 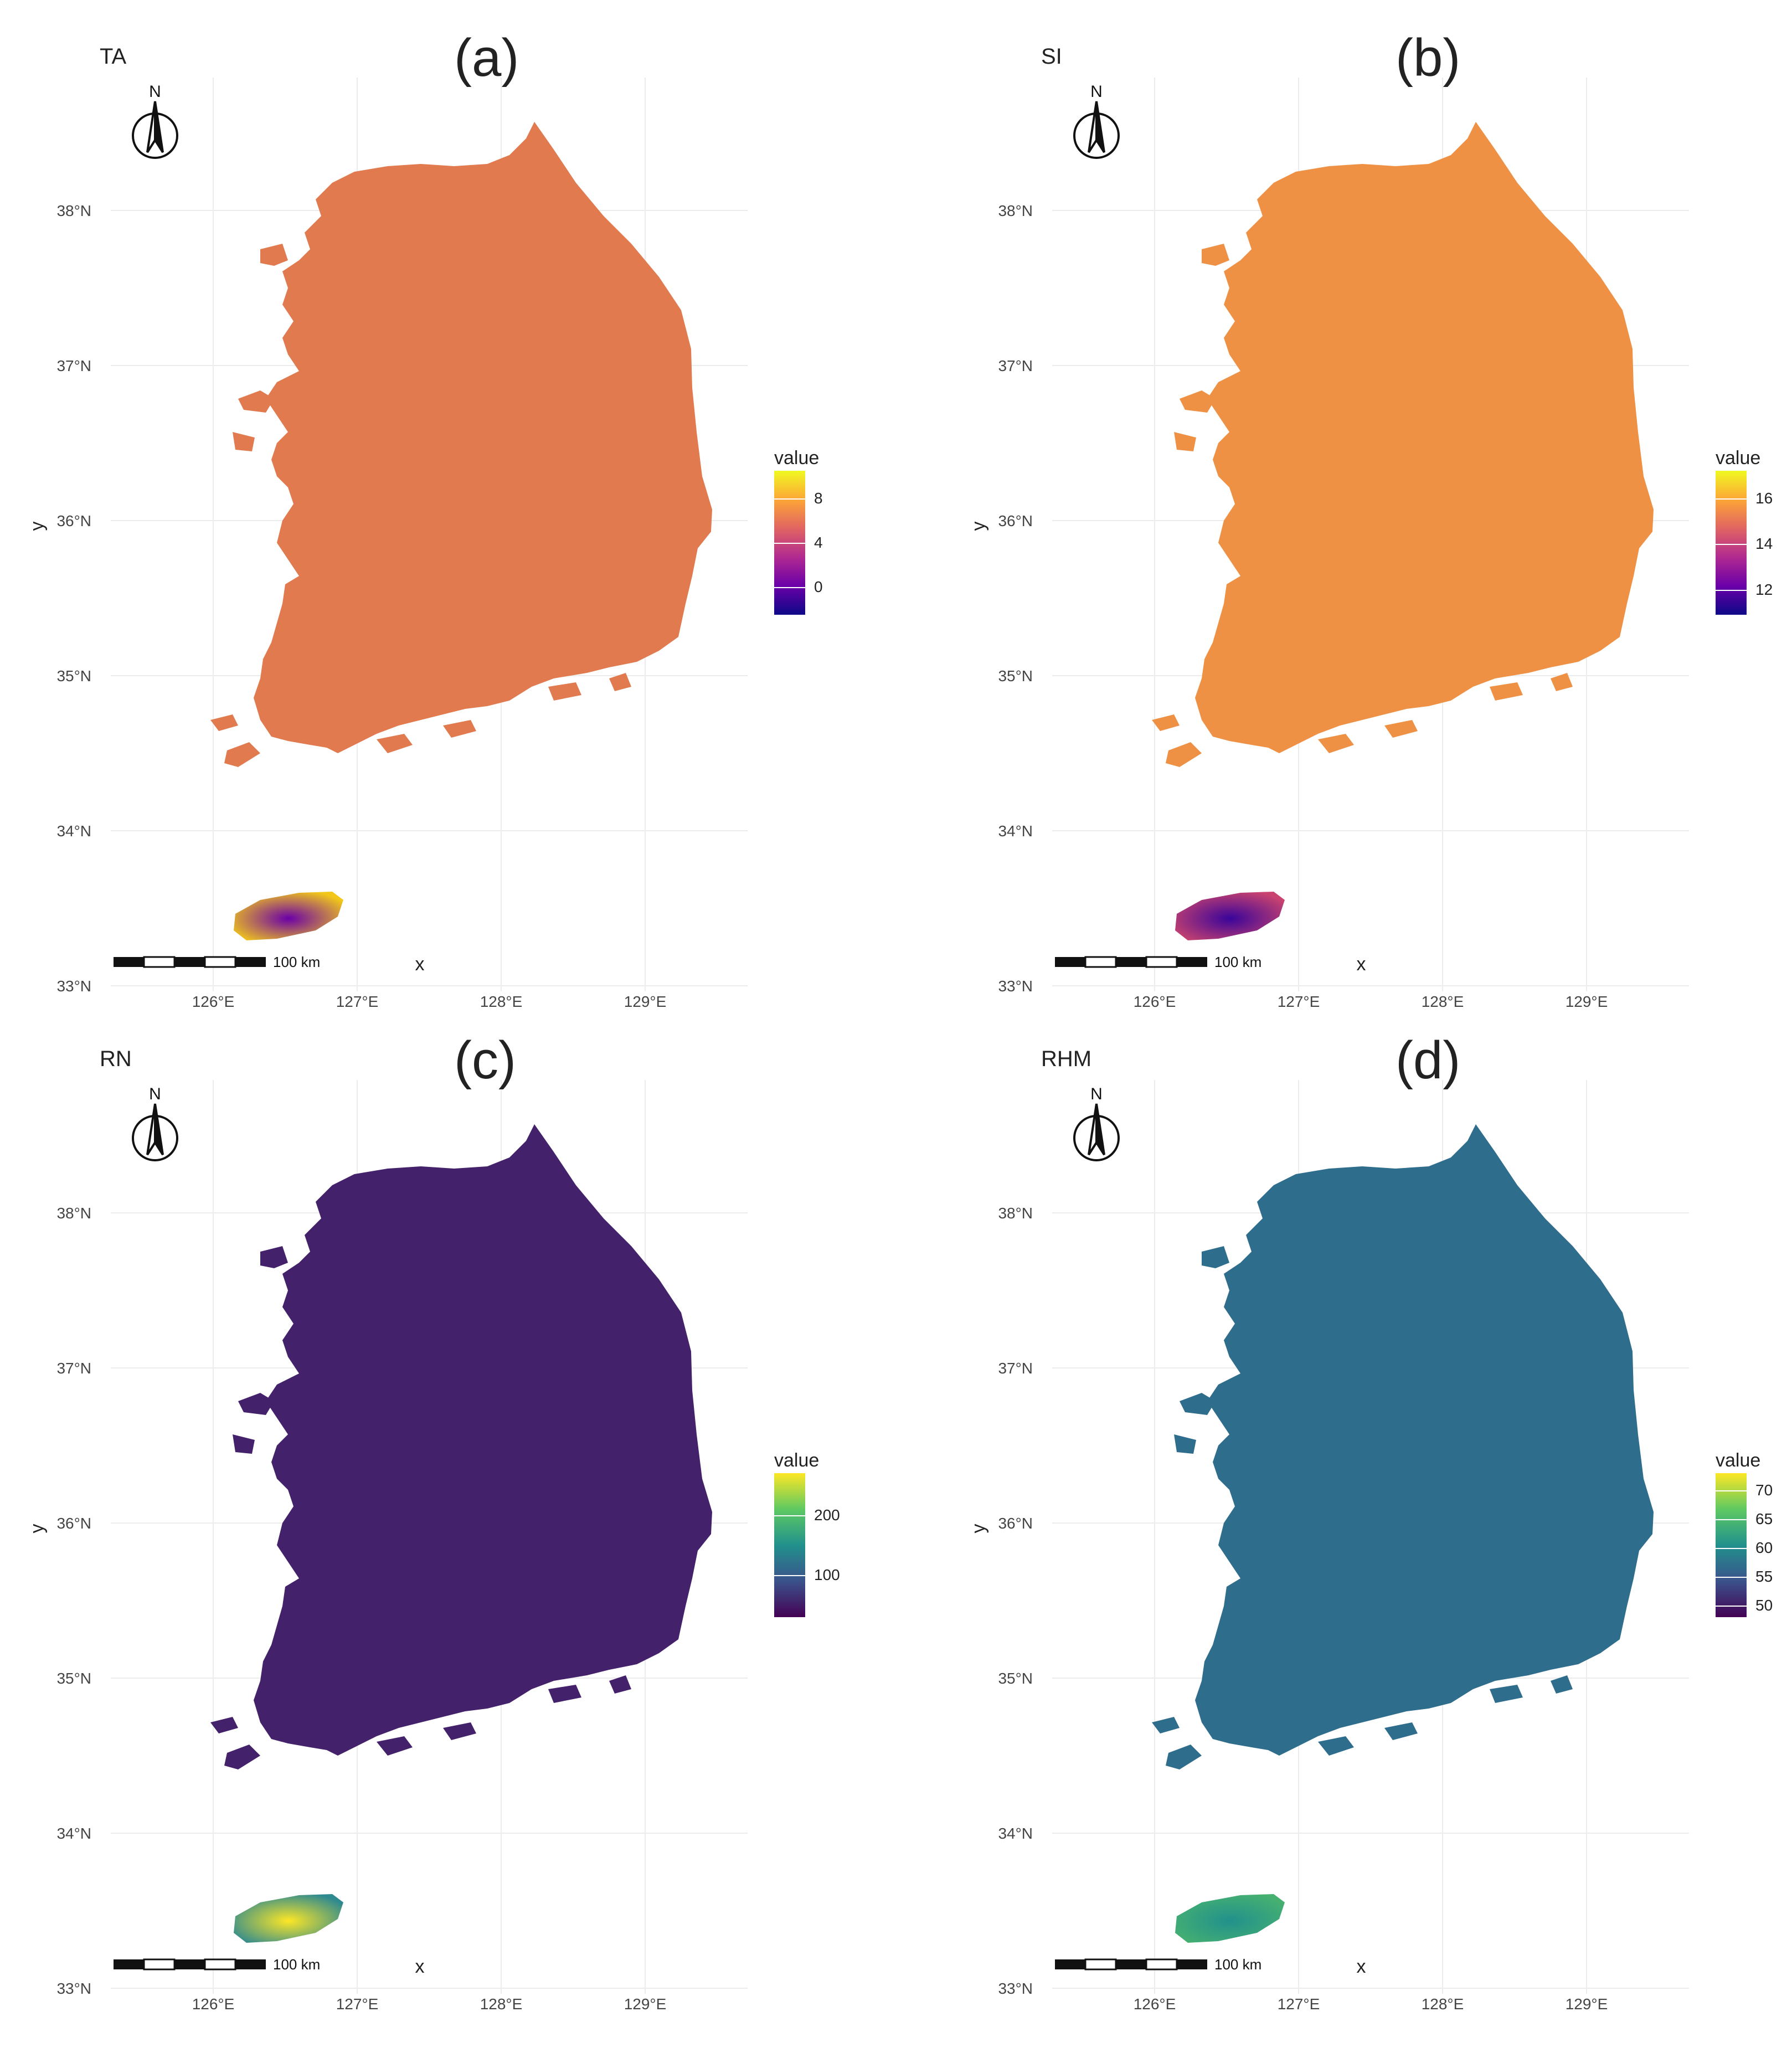 What do you see at coordinates (1764, 589) in the screenshot?
I see `legend-tick-label: 12` at bounding box center [1764, 589].